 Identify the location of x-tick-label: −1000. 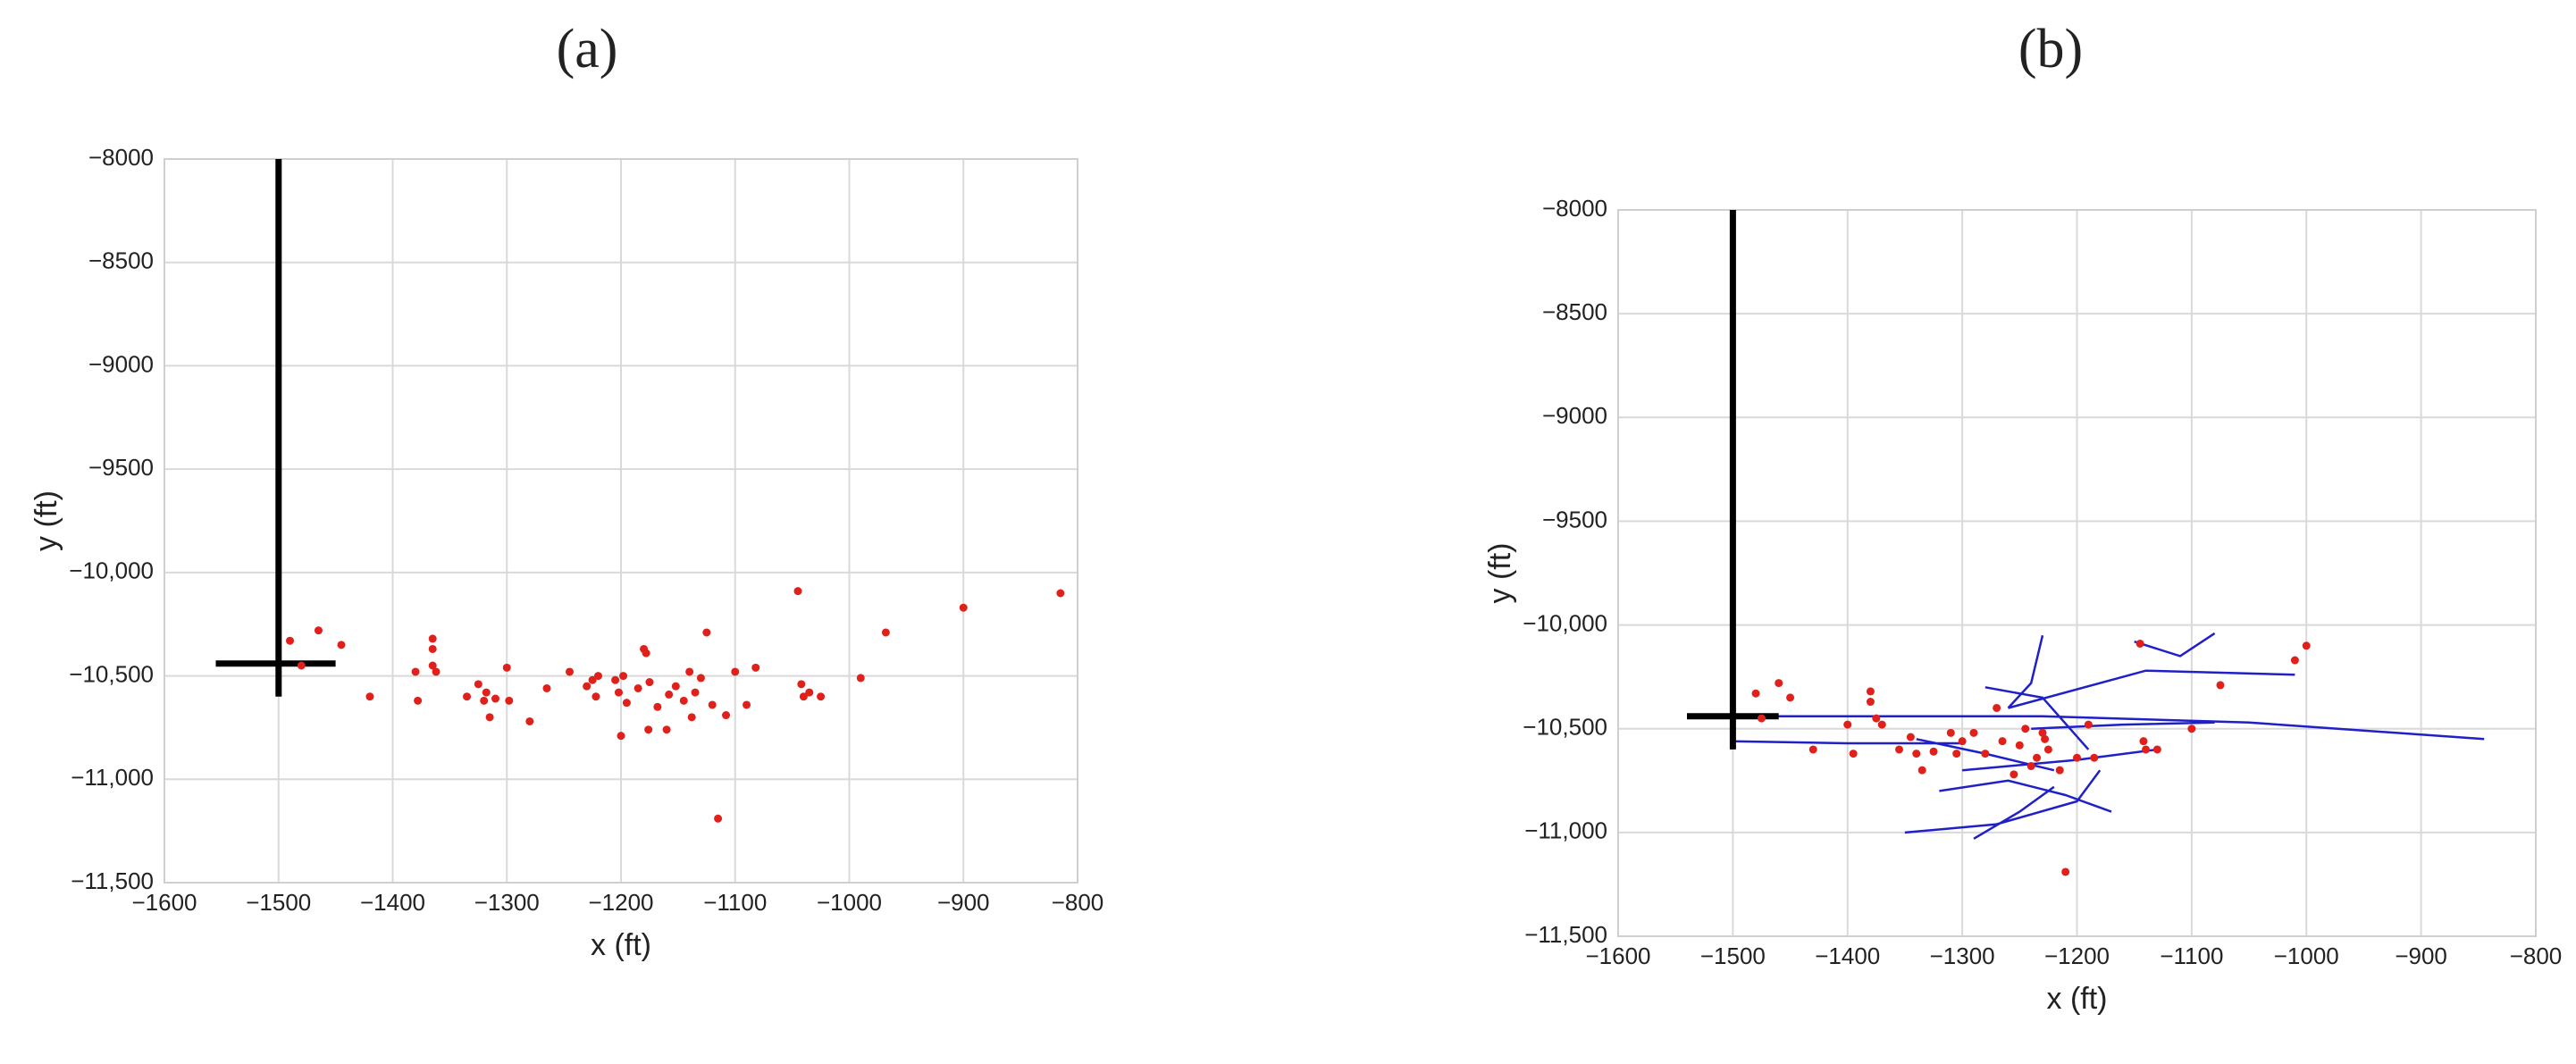
(2306, 956).